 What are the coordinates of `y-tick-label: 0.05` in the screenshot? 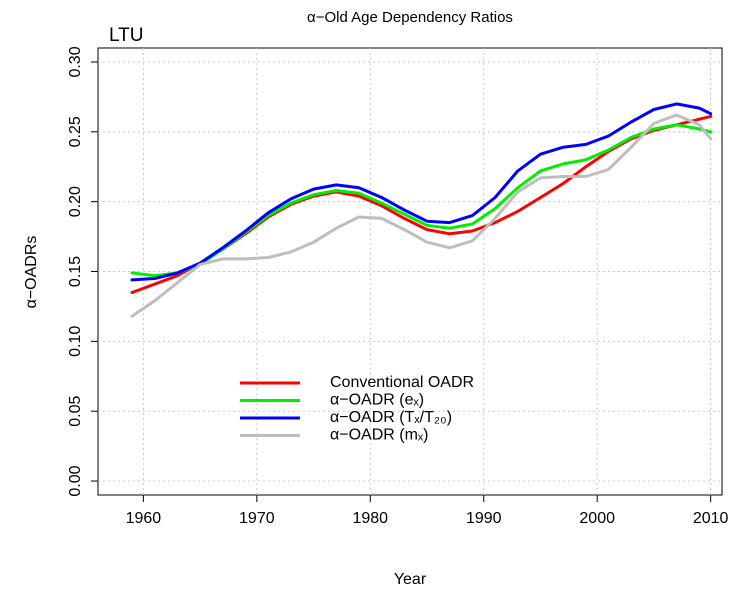 It's located at (75, 411).